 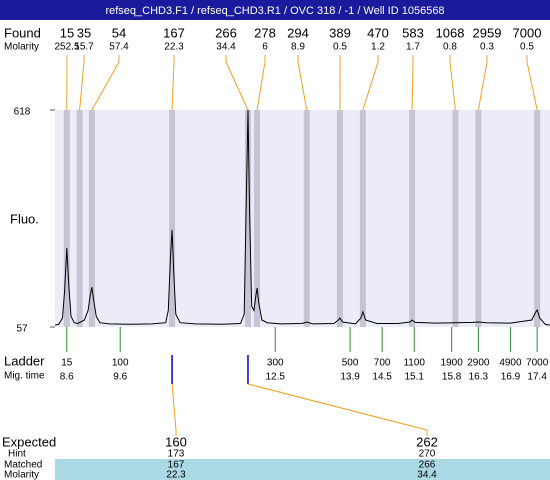 I want to click on expected-value: 160, so click(x=176, y=441).